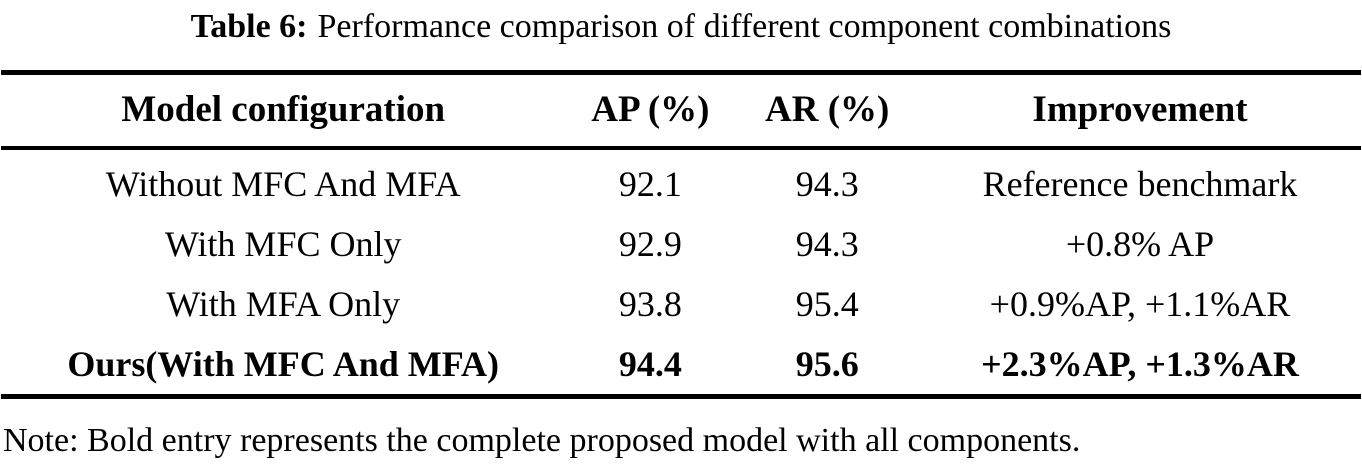 Image resolution: width=1362 pixels, height=473 pixels. What do you see at coordinates (650, 184) in the screenshot?
I see `cell-ap: 92.1` at bounding box center [650, 184].